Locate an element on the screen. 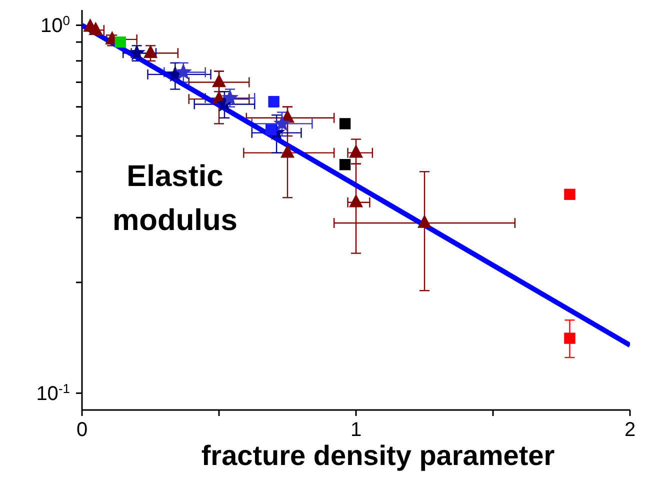 This screenshot has height=488, width=646. annotation: Elastic modulus is located at coordinates (175, 199).